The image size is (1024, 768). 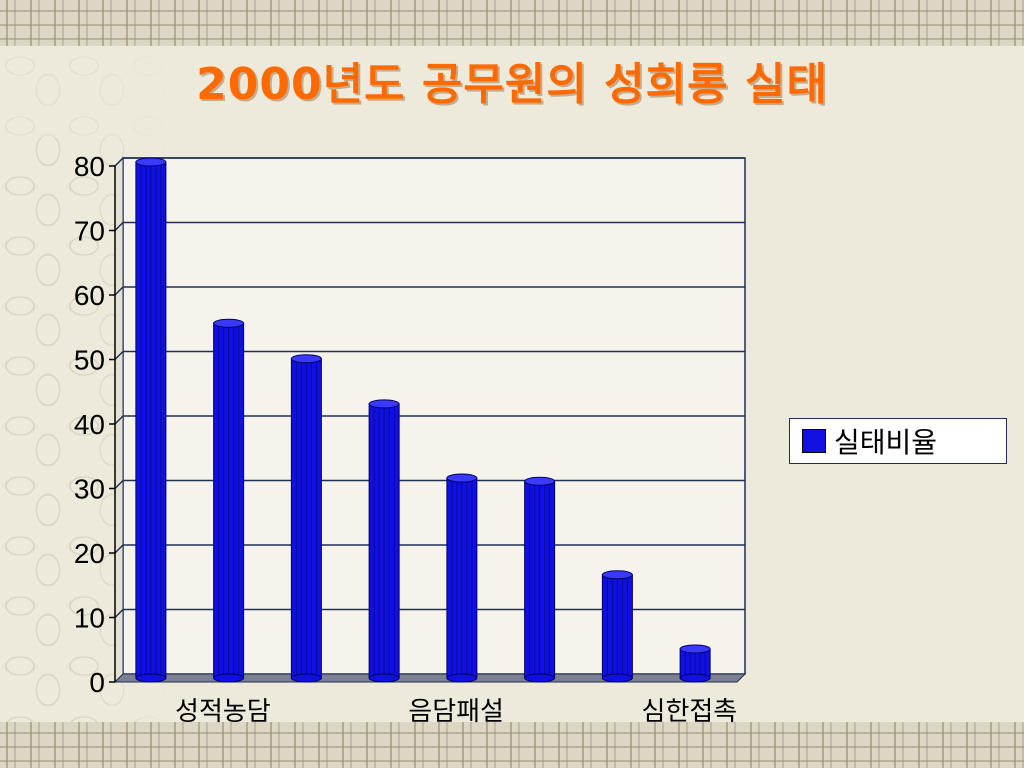 I want to click on x-category-label: 음담패설, so click(x=456, y=712).